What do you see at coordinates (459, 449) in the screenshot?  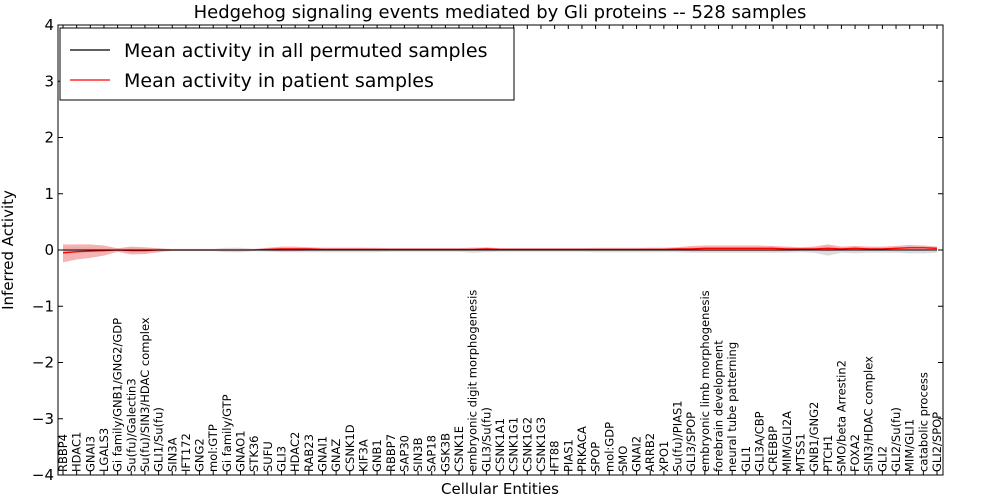 I see `category-label: CSNK1E` at bounding box center [459, 449].